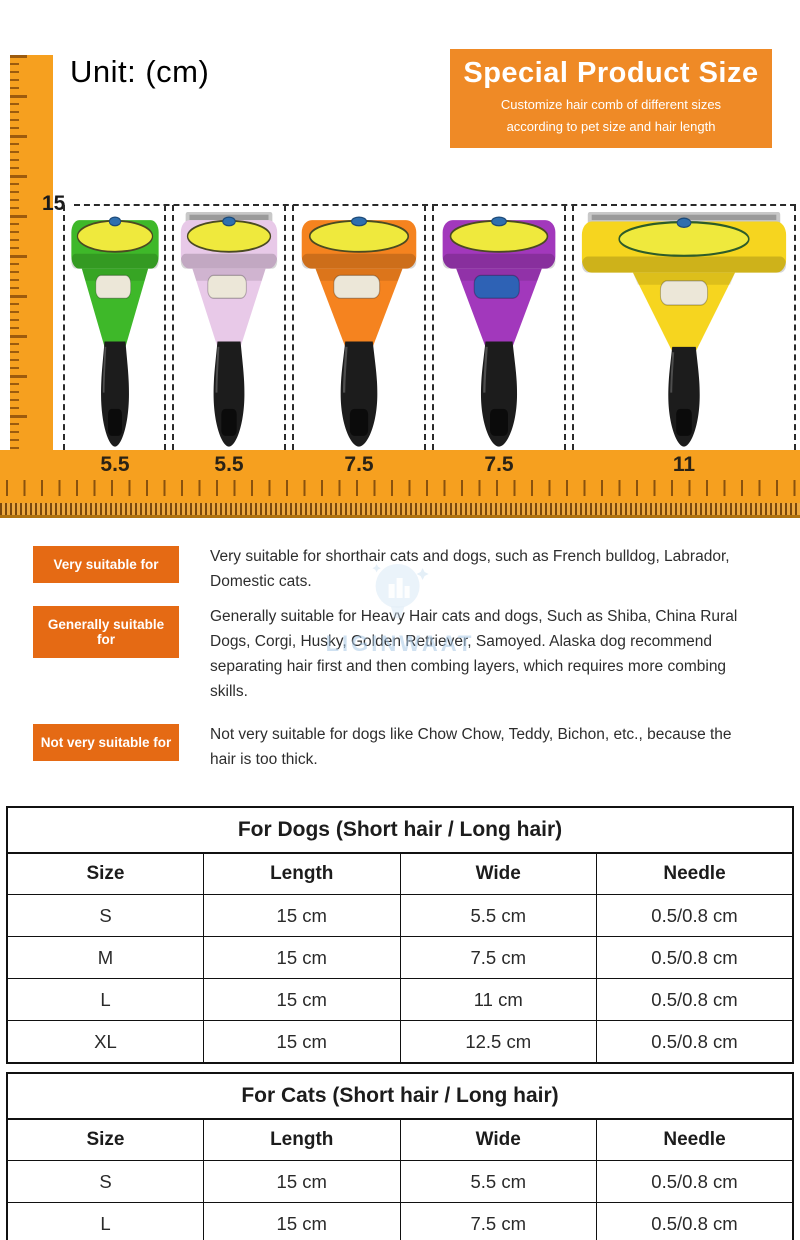 The width and height of the screenshot is (800, 1240). I want to click on unit-label: Unit: (cm), so click(140, 71).